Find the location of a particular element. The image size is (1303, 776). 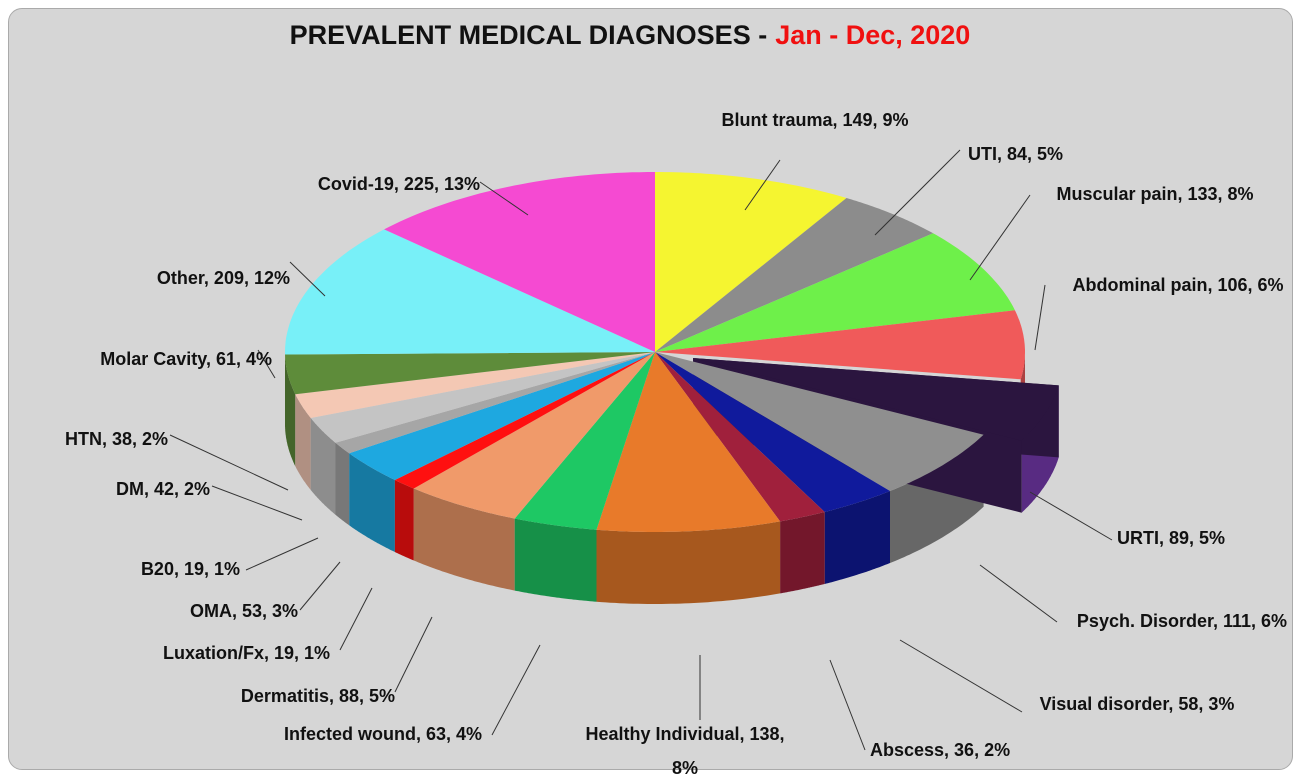

data-label: Psych. Disorder, 111, 6% is located at coordinates (1182, 621).